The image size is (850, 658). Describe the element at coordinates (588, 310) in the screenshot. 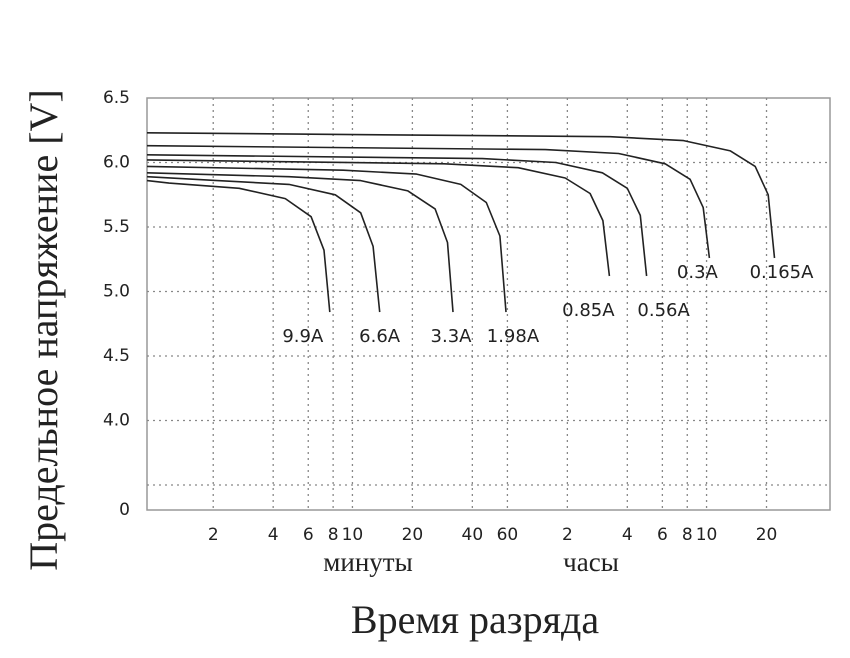

I see `series-label: 0.85A` at that location.